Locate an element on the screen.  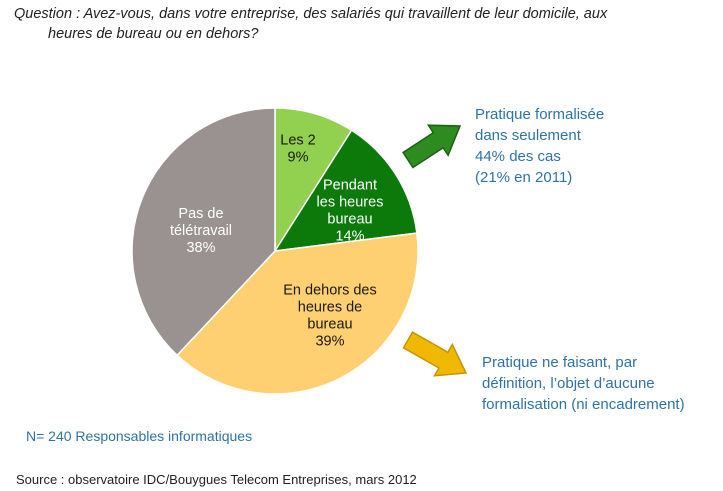
yellow-note-line: formalisation (ni encadrement) is located at coordinates (583, 404).